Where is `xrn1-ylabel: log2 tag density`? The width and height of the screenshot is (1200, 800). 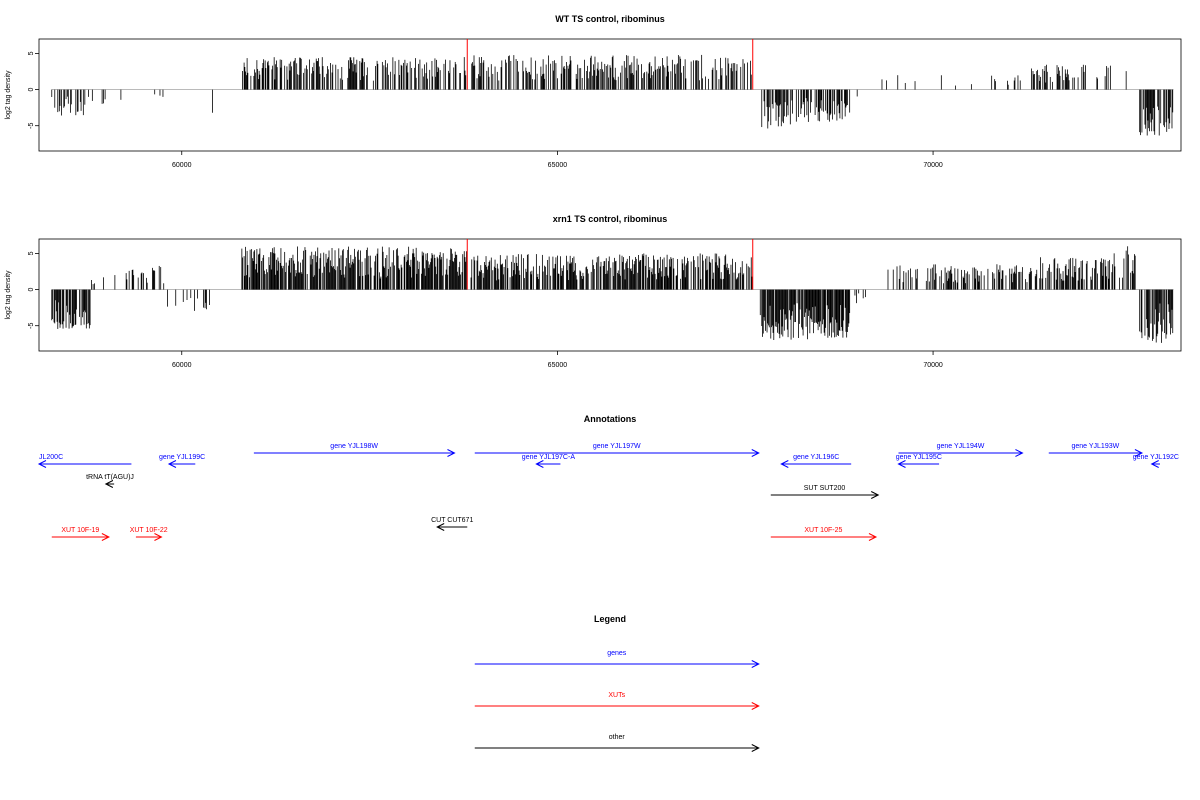 xrn1-ylabel: log2 tag density is located at coordinates (8, 295).